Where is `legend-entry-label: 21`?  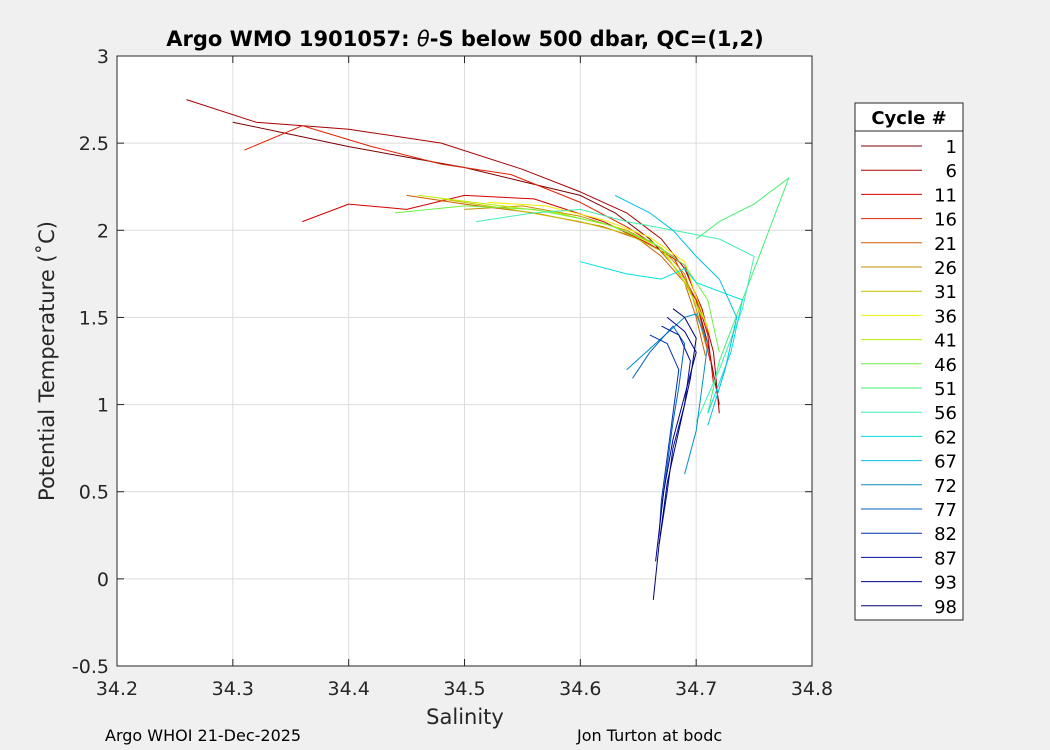 legend-entry-label: 21 is located at coordinates (945, 244).